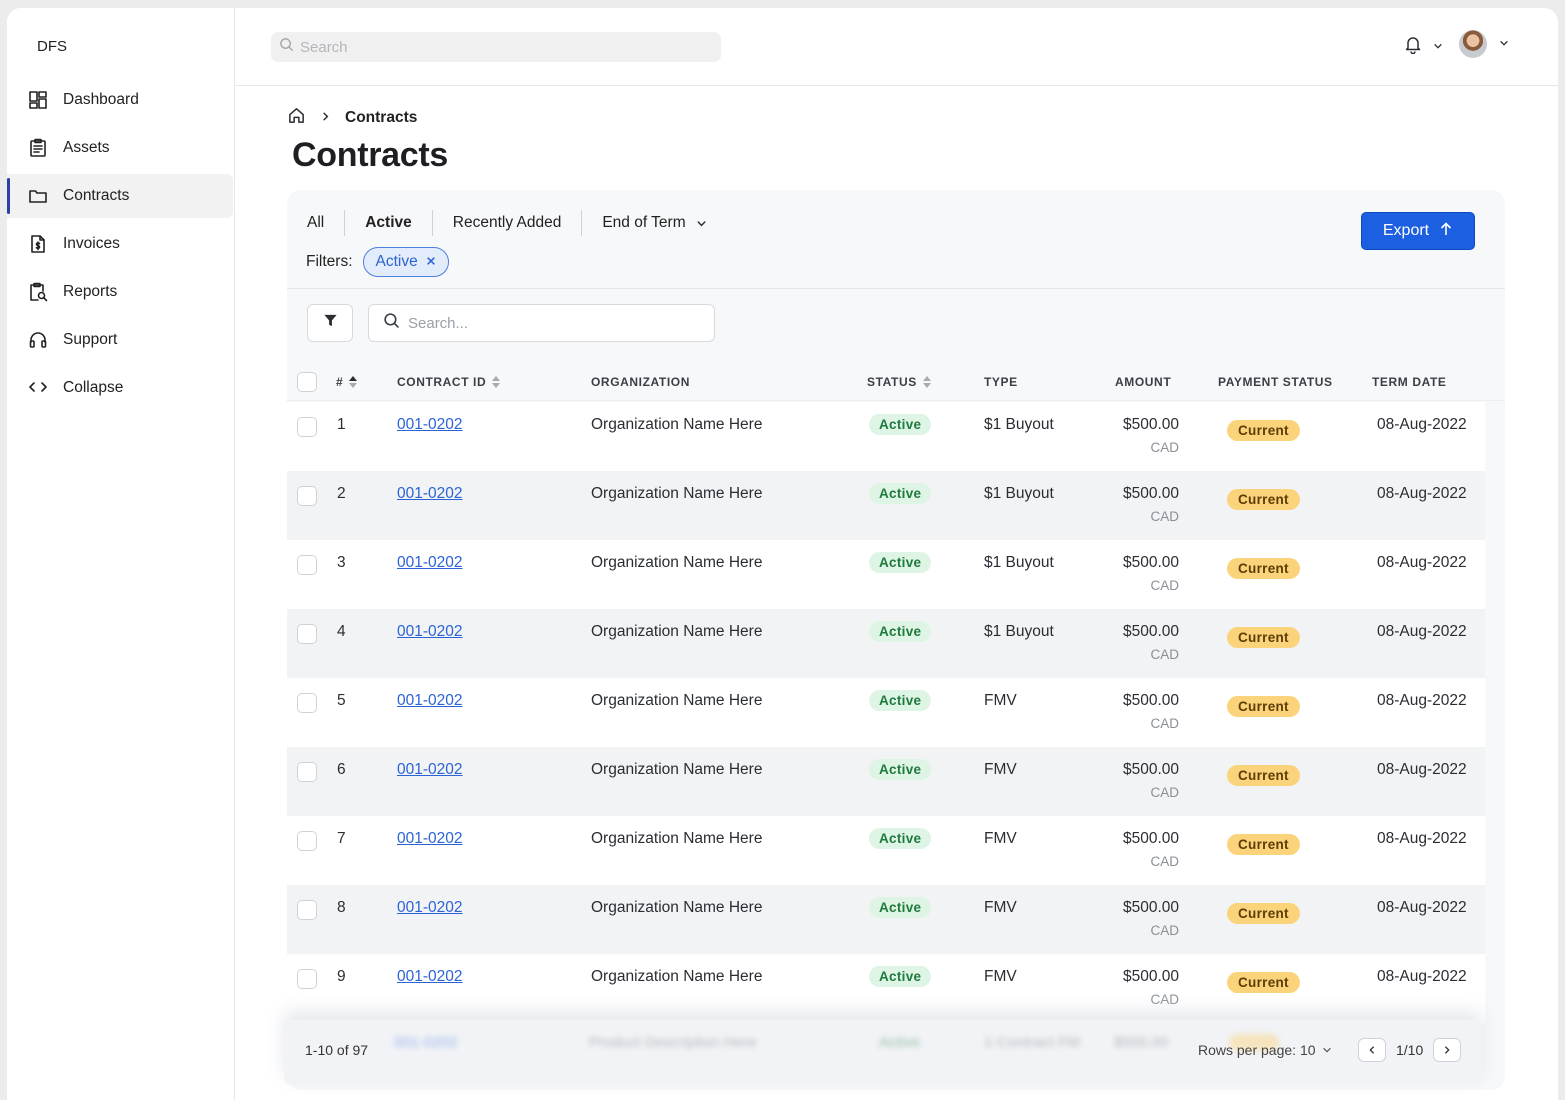 The height and width of the screenshot is (1100, 1565). I want to click on chevron-left-icon, so click(1372, 1050).